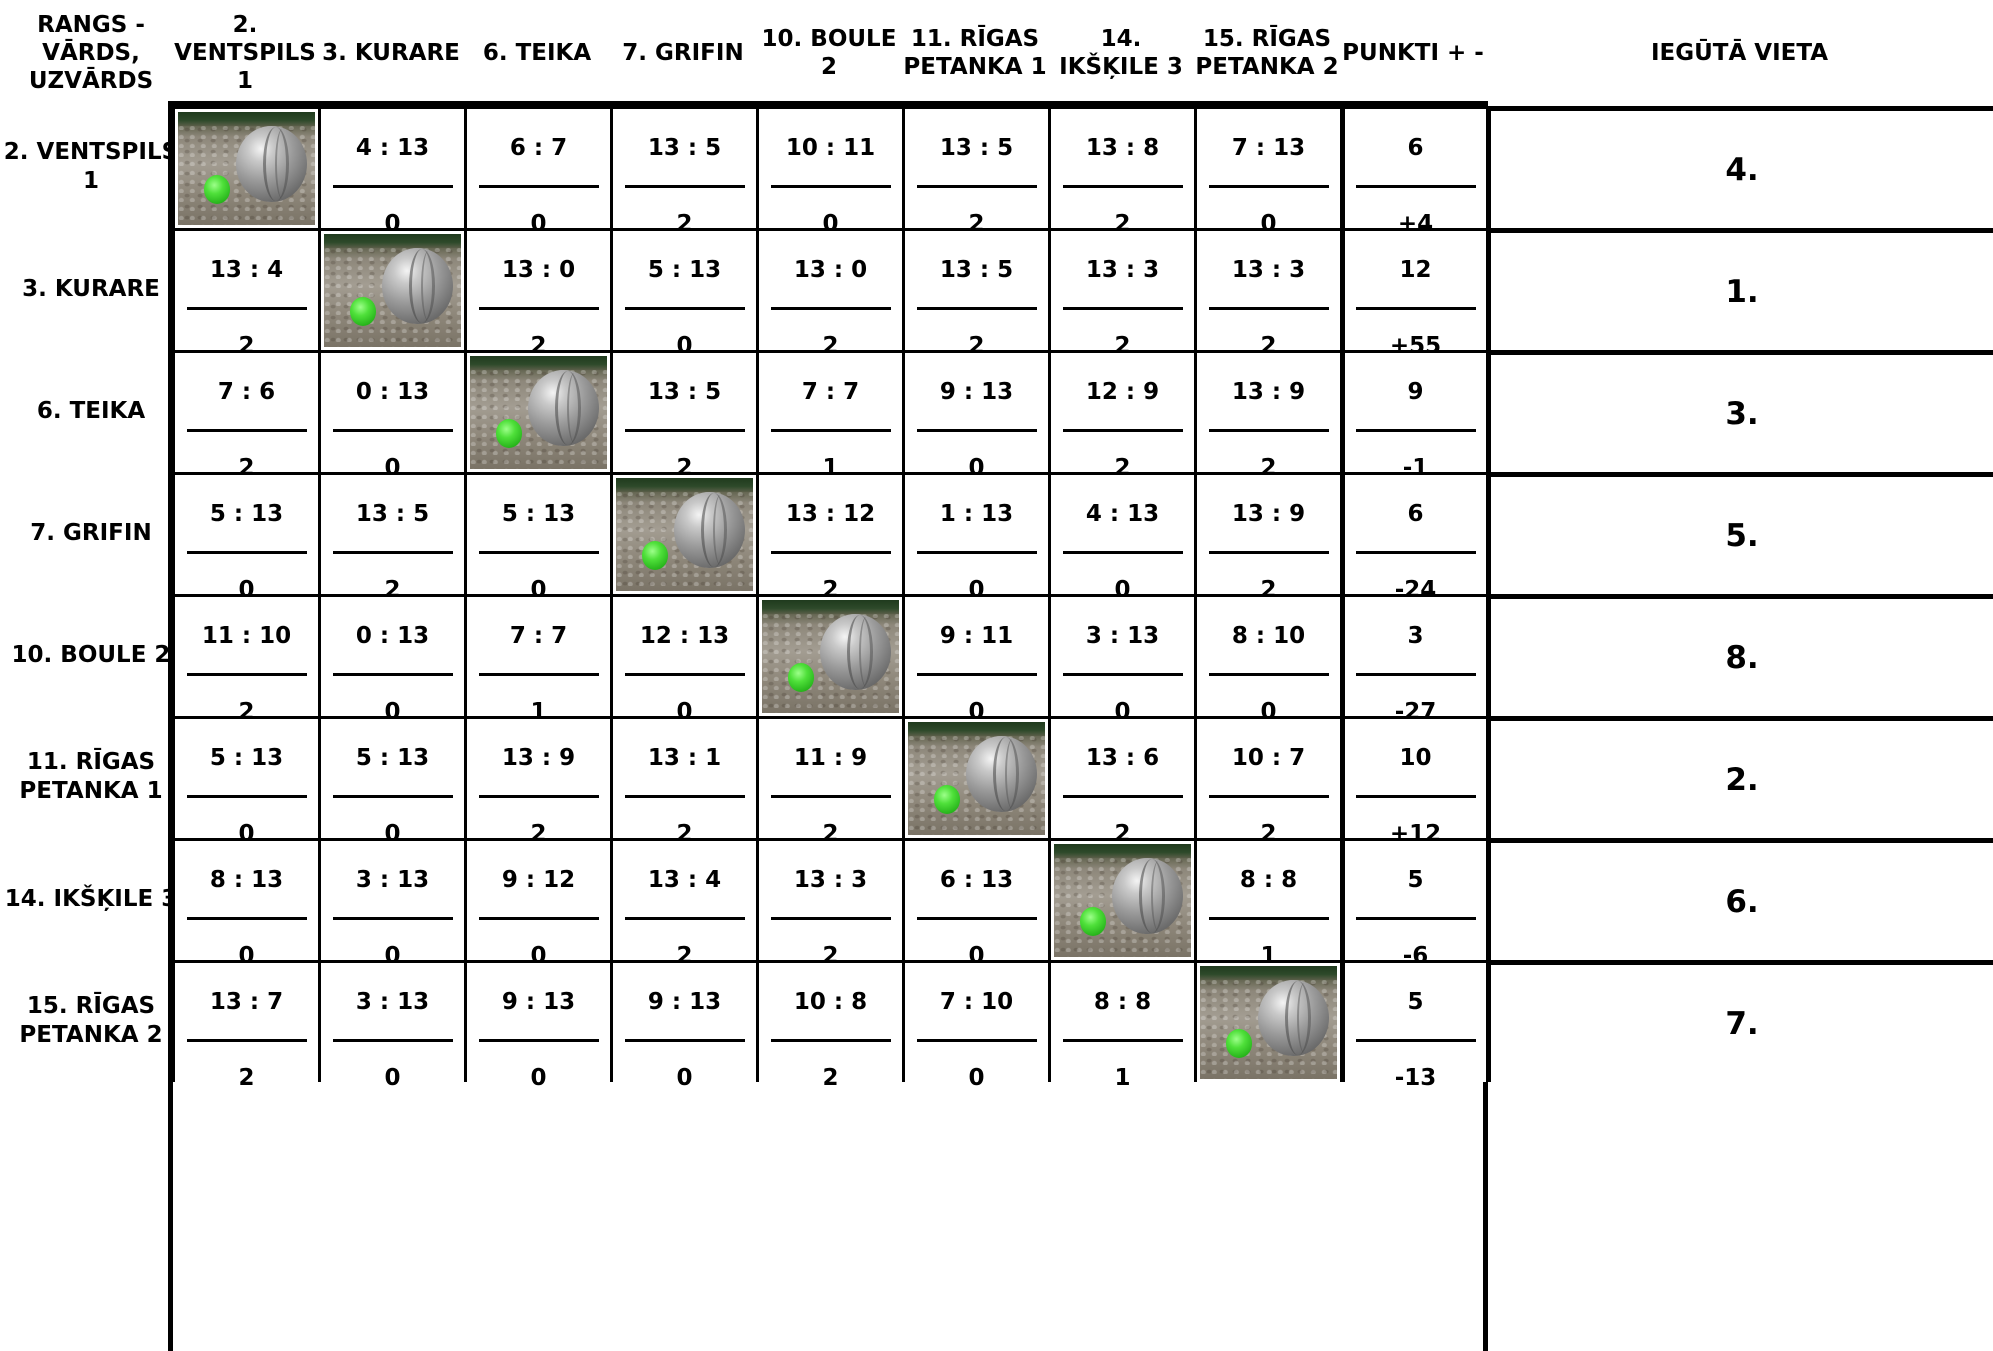 This screenshot has width=1993, height=1351. Describe the element at coordinates (1739, 777) in the screenshot. I see `place-cell: 2.` at that location.